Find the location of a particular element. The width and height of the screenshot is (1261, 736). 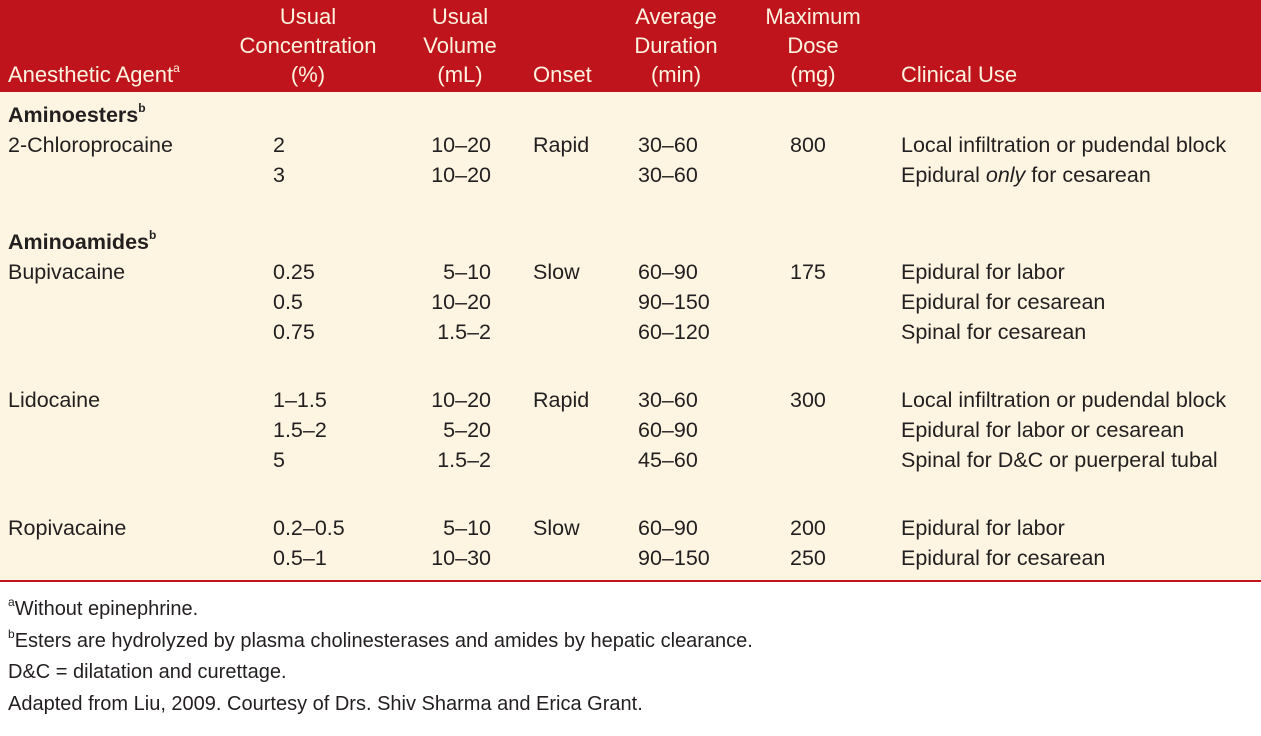

concentration: 0.75 is located at coordinates (294, 332).